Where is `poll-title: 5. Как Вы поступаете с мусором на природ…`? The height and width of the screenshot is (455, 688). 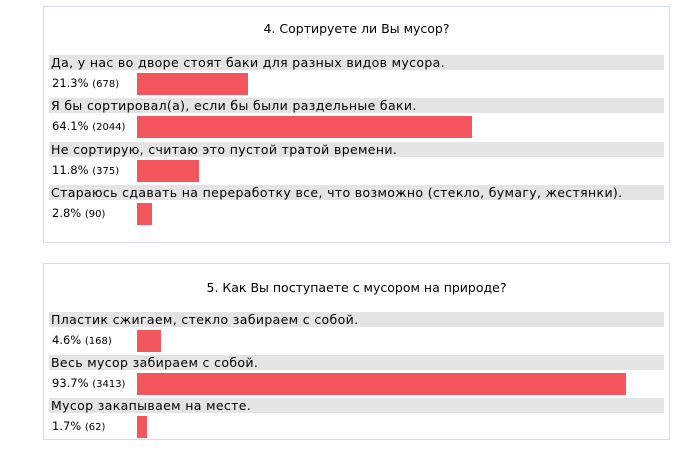
poll-title: 5. Как Вы поступаете с мусором на природ… is located at coordinates (356, 287).